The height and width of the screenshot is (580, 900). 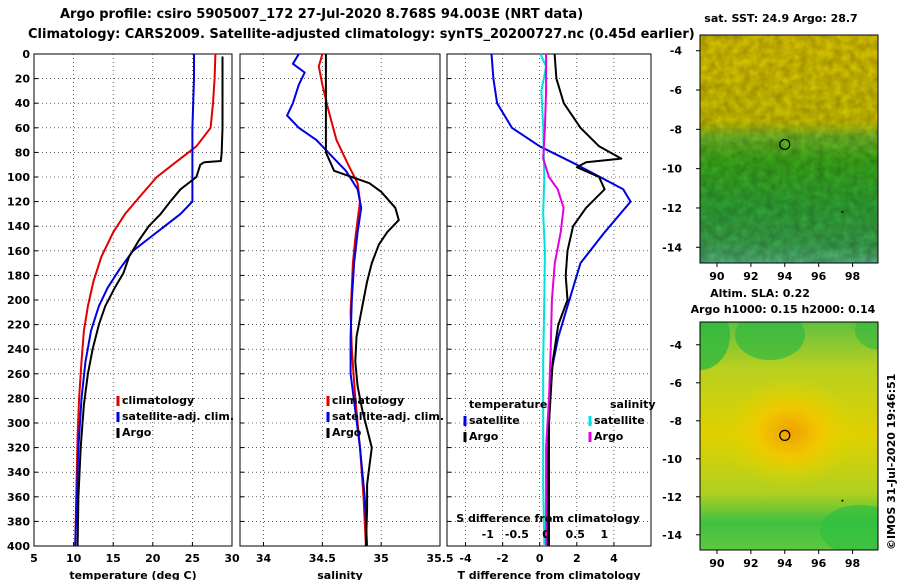 I want to click on difference-series-salinity-satellite, so click(x=543, y=300).